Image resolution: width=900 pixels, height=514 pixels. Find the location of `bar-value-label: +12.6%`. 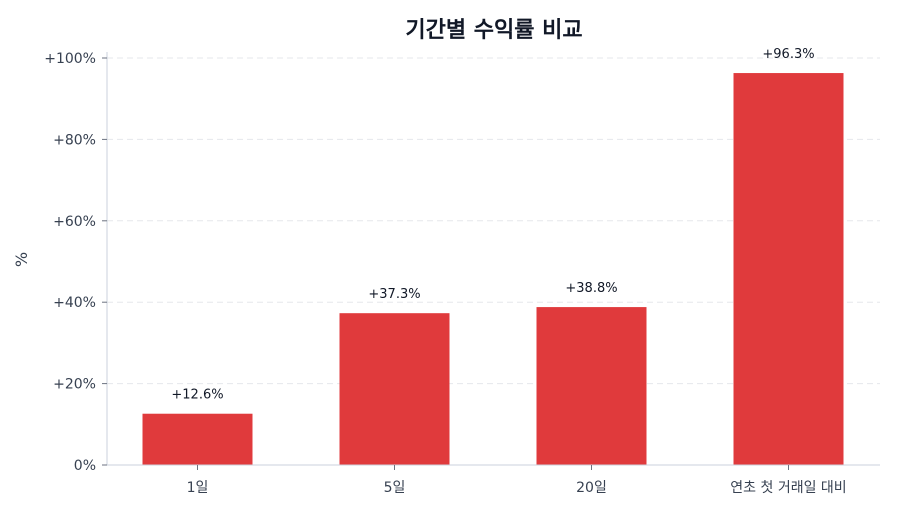

bar-value-label: +12.6% is located at coordinates (197, 395).